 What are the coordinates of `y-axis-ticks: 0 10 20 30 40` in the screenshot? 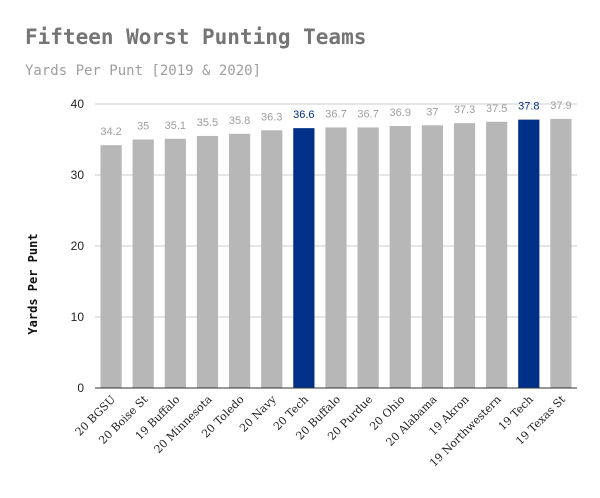 It's located at (78, 246).